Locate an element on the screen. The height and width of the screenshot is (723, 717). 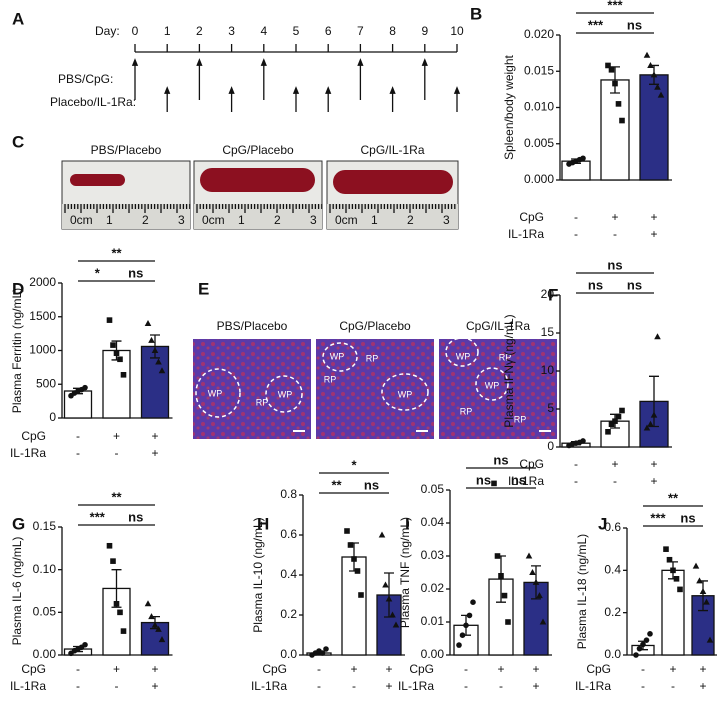
ruler-label: 3 is located at coordinates (181, 220).